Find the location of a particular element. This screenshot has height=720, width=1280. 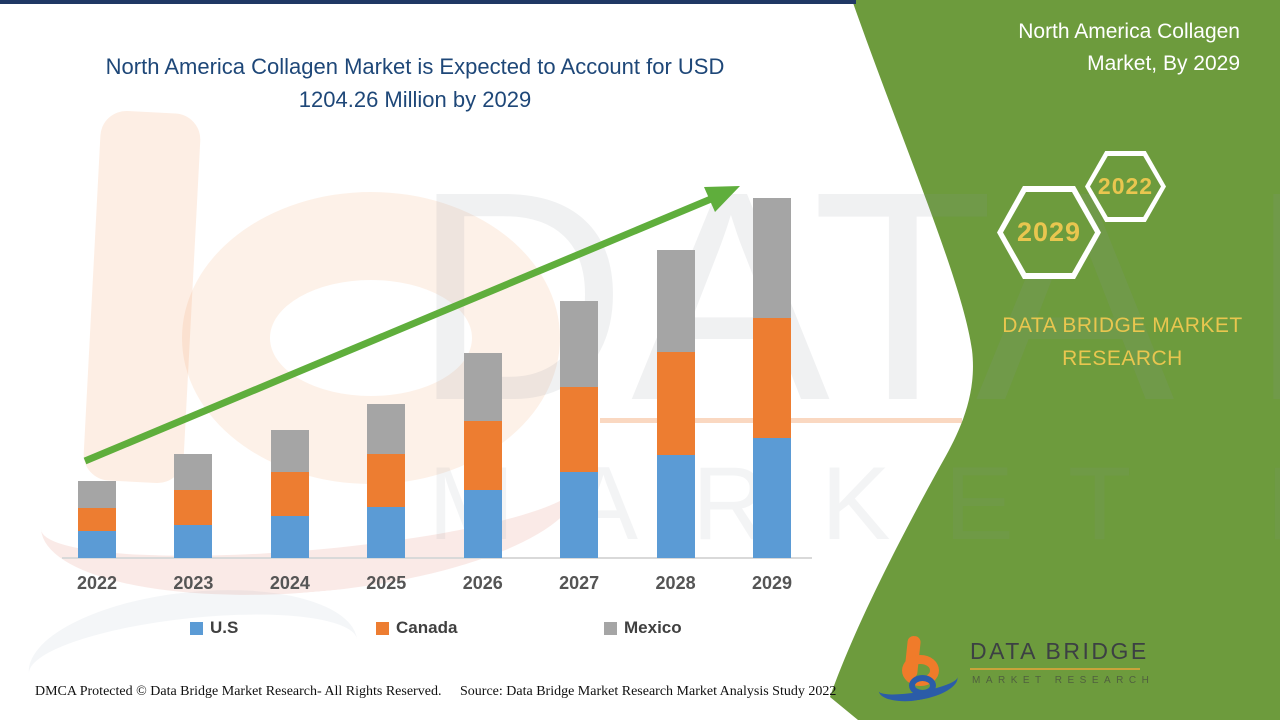

chart-legend: U.S Canada Mexico is located at coordinates (410, 630).